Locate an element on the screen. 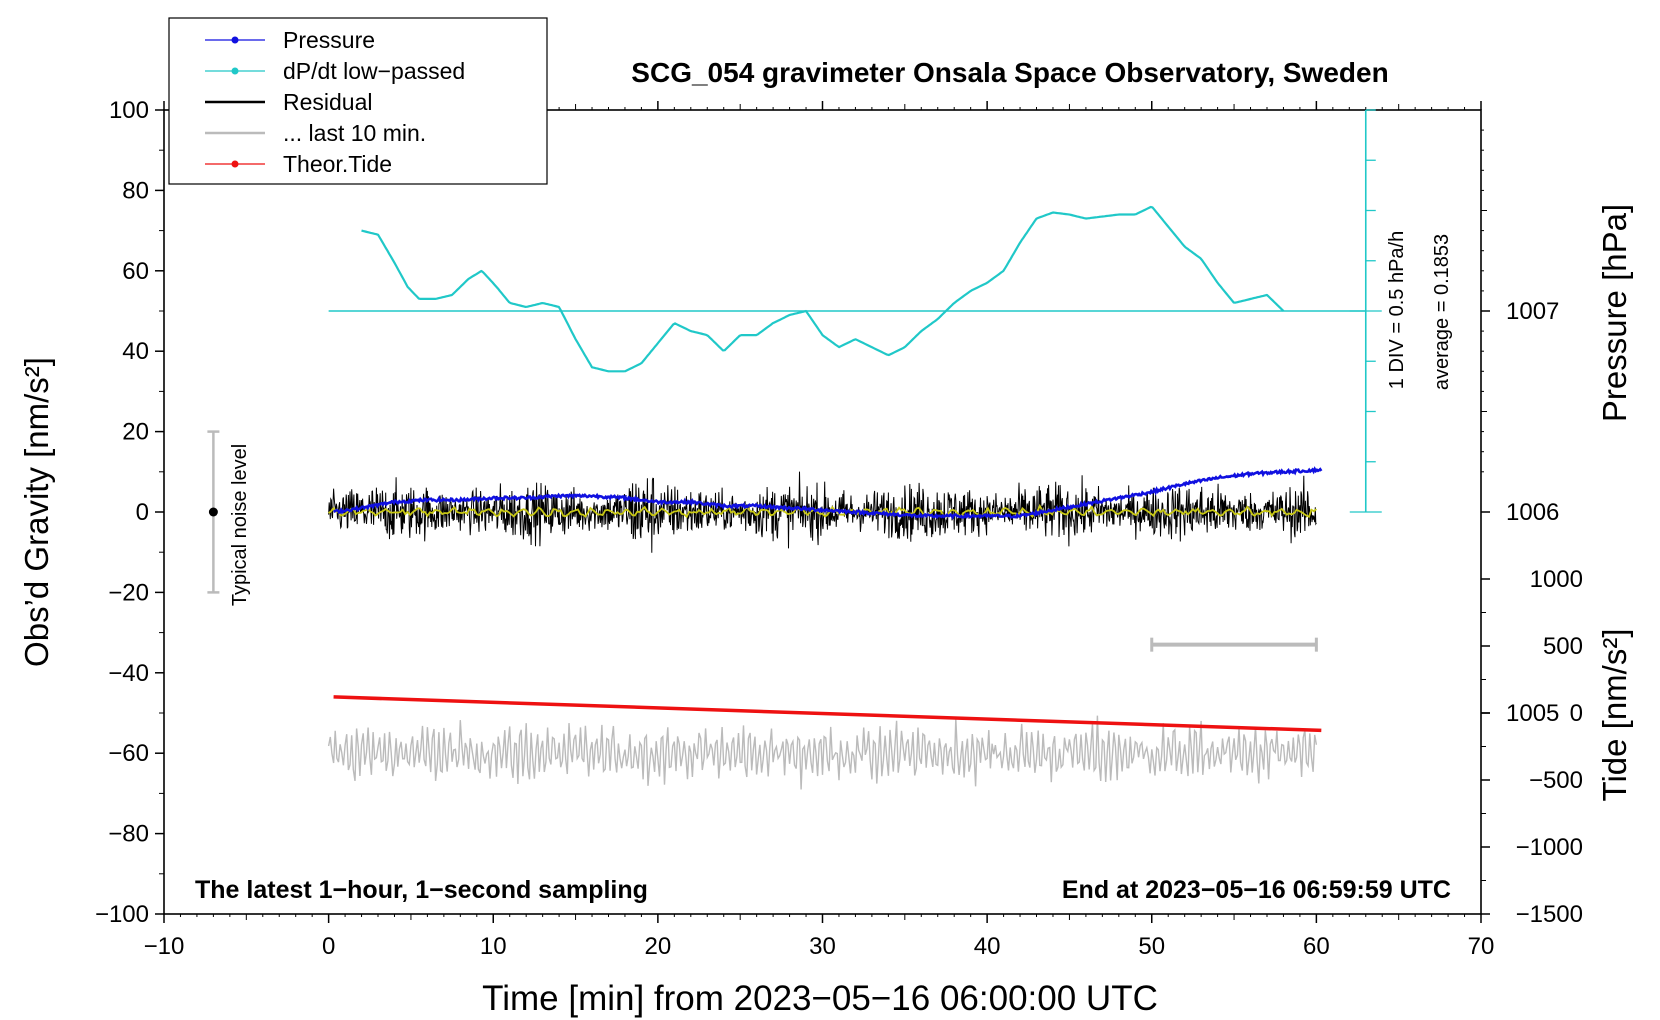 The width and height of the screenshot is (1660, 1020). y-tick-label: 0 is located at coordinates (142, 512).